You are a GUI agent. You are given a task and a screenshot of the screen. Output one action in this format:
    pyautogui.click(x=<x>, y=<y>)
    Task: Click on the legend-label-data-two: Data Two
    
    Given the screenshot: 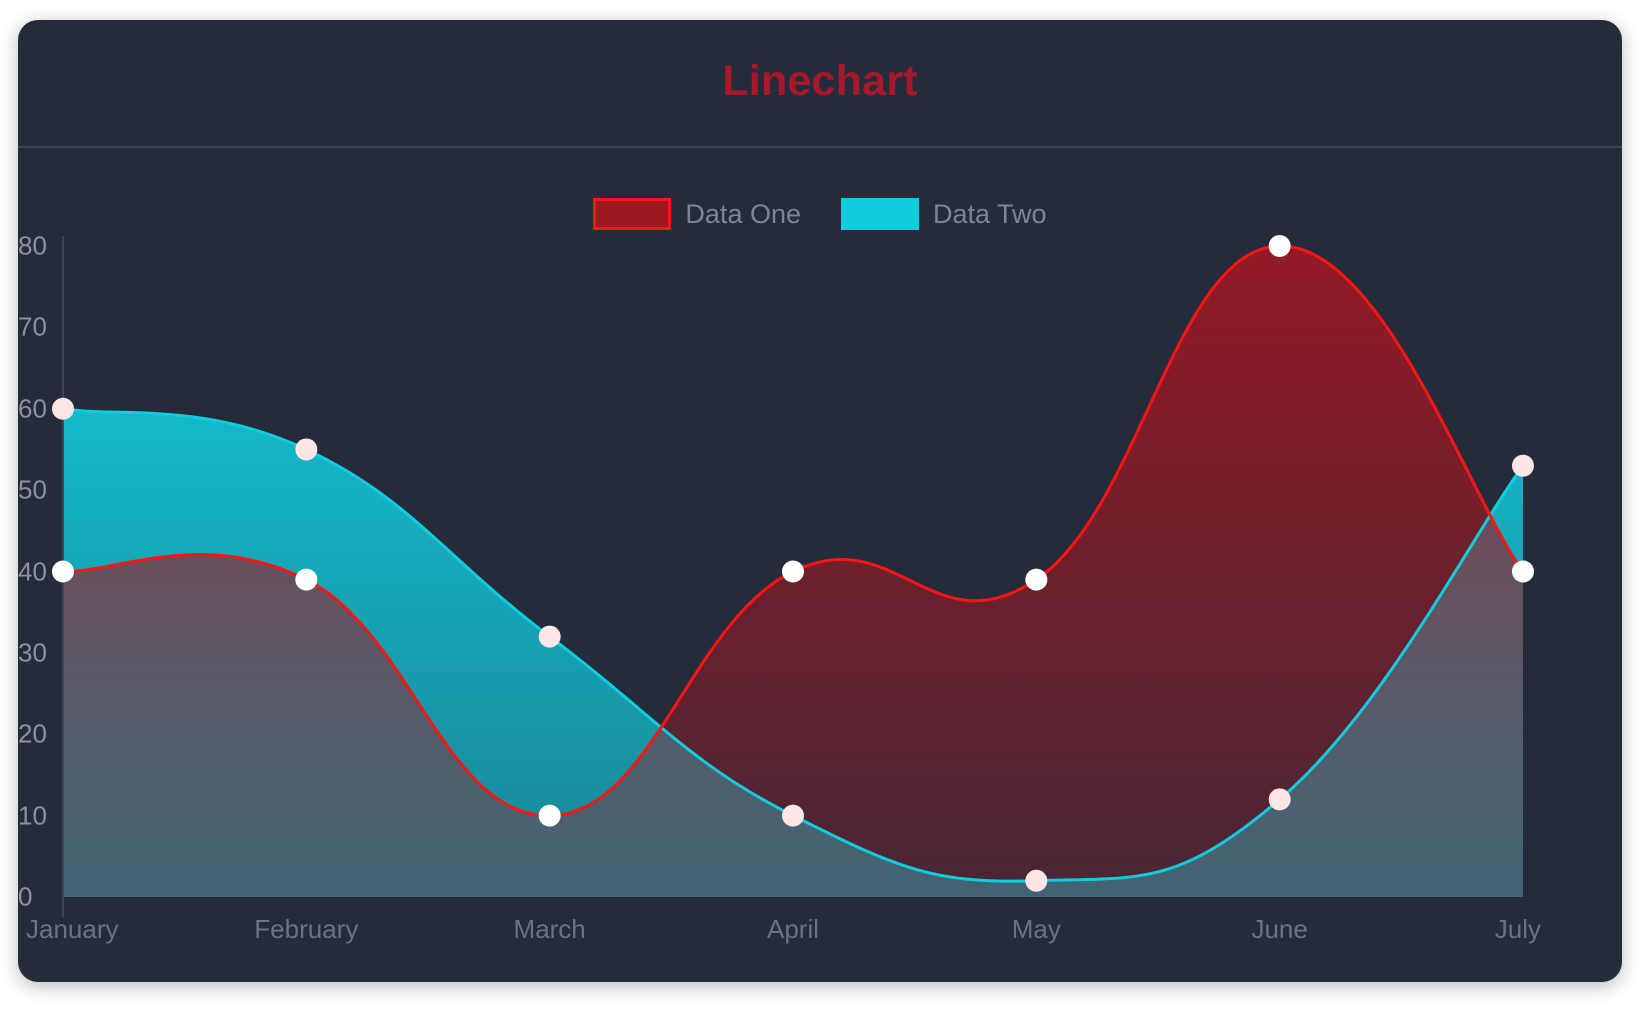 What is the action you would take?
    pyautogui.click(x=990, y=213)
    